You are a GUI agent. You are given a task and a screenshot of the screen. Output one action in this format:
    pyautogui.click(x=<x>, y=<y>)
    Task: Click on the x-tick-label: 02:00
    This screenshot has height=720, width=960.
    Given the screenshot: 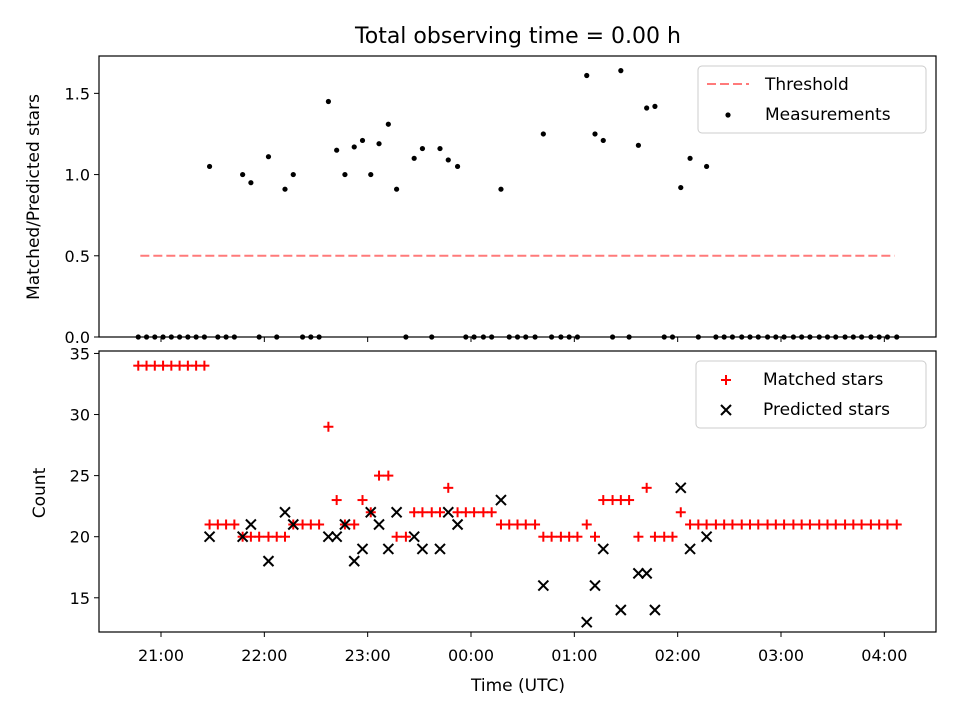 What is the action you would take?
    pyautogui.click(x=678, y=655)
    